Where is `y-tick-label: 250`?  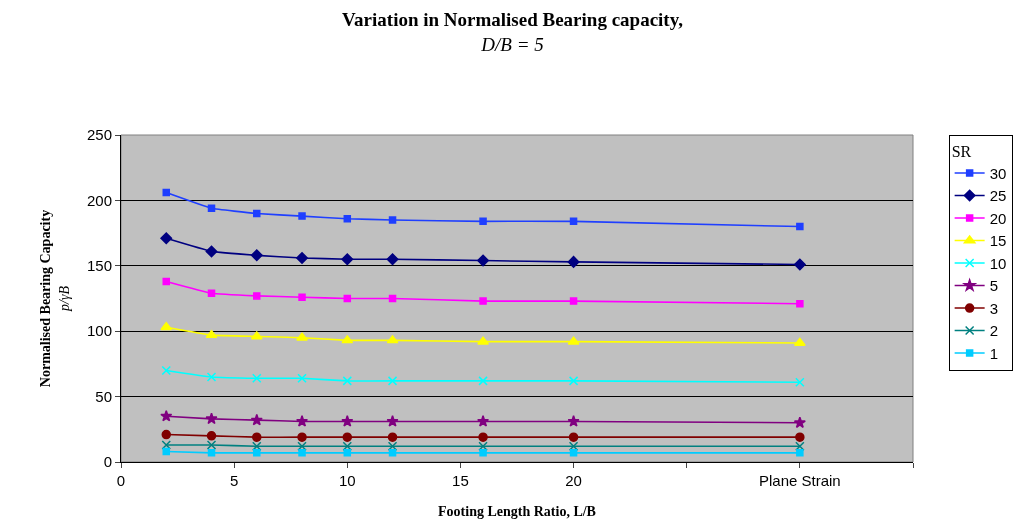
y-tick-label: 250 is located at coordinates (99, 135).